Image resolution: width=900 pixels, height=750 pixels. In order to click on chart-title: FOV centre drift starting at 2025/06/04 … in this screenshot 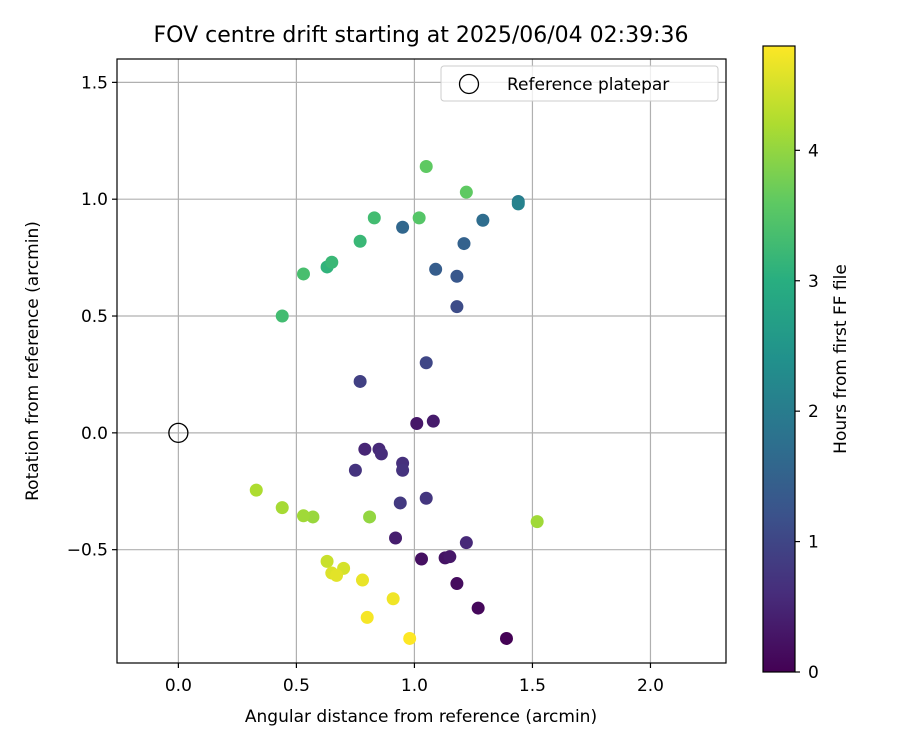, I will do `click(421, 35)`.